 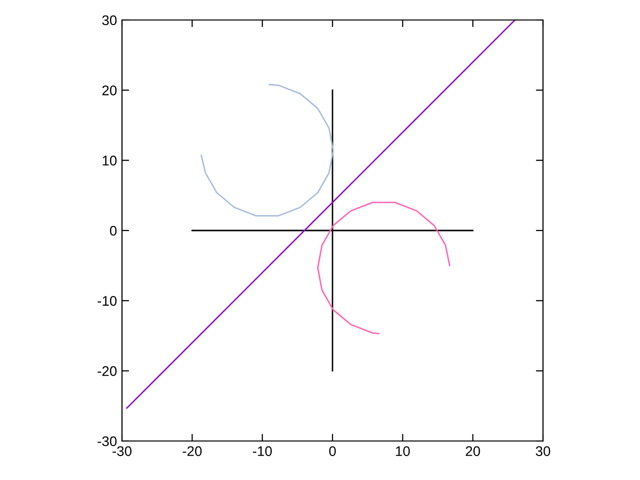 I want to click on y-tick-label: 30, so click(x=109, y=20).